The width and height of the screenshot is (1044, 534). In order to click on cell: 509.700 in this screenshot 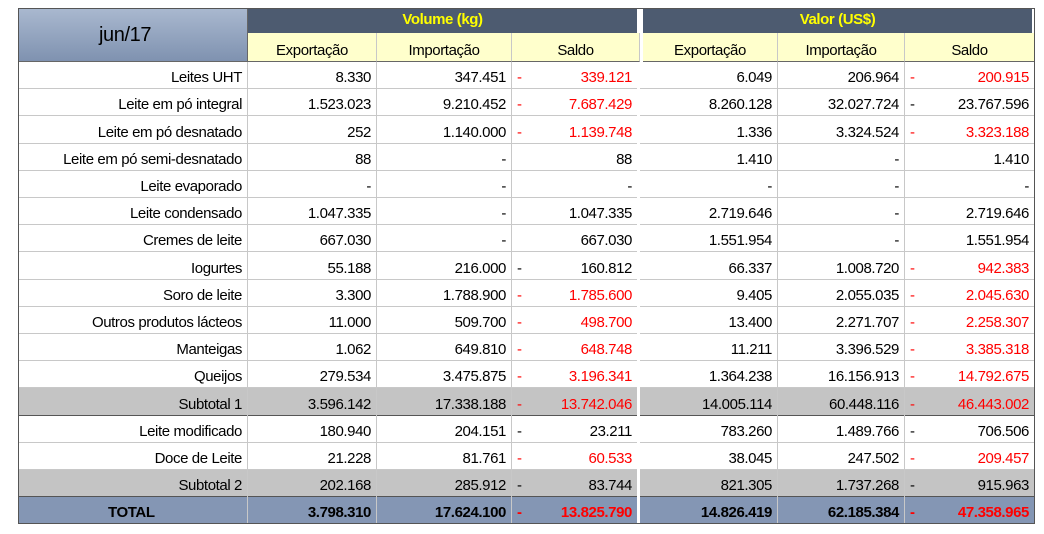, I will do `click(444, 320)`.